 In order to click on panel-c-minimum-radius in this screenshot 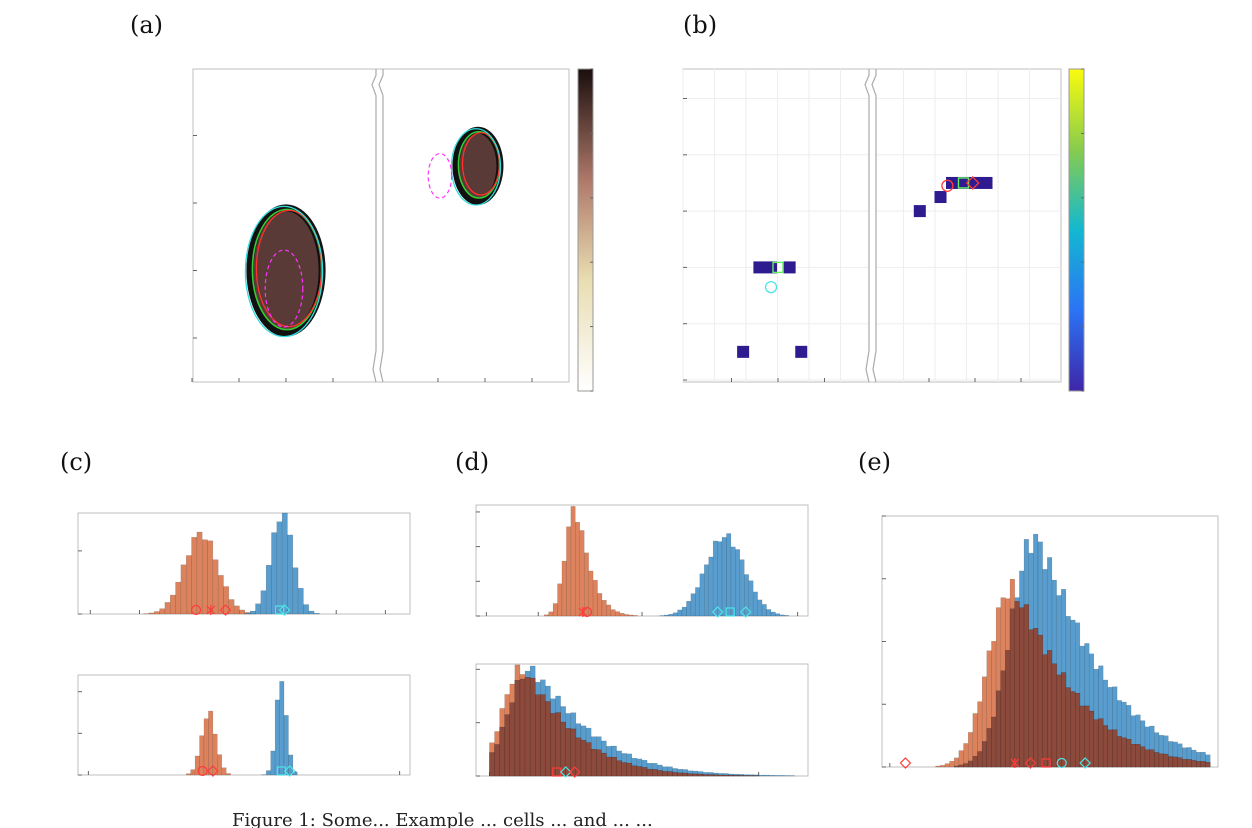, I will do `click(244, 564)`.